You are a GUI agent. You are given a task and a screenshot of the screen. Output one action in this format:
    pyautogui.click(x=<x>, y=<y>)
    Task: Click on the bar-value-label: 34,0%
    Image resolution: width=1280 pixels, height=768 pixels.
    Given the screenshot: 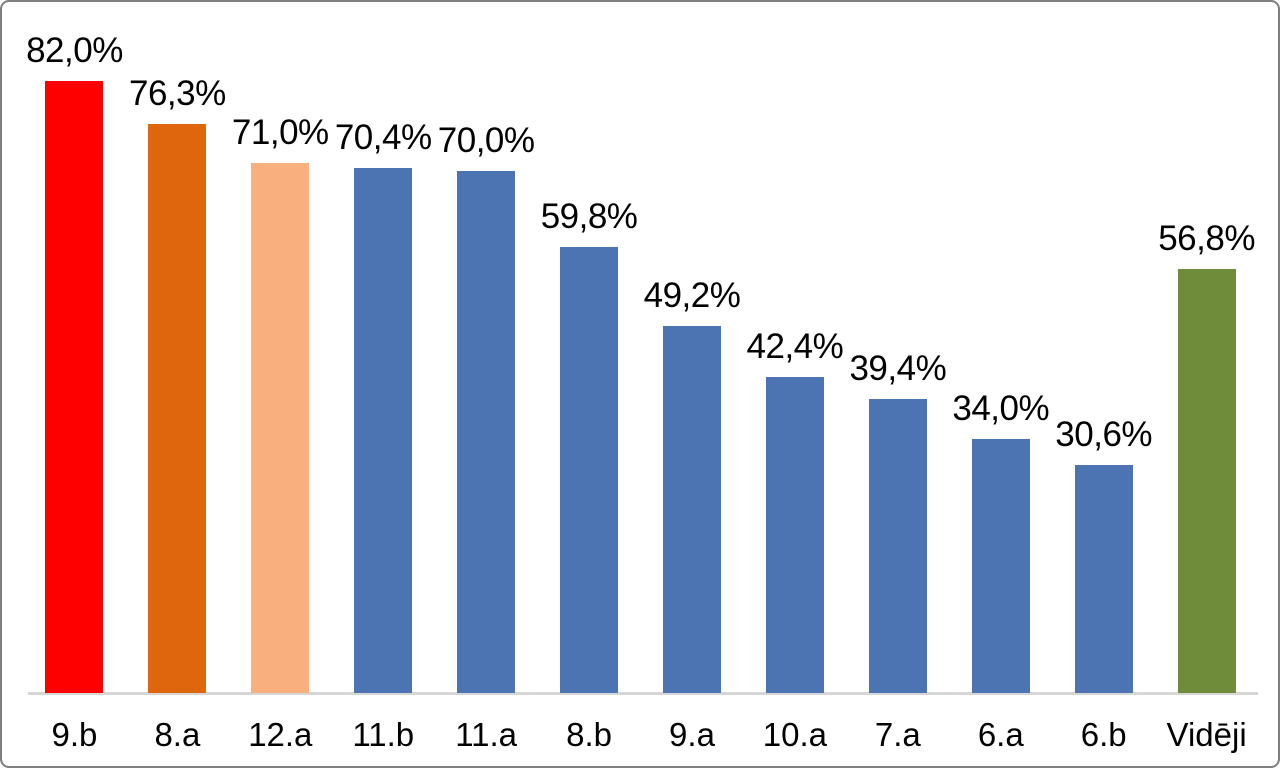 What is the action you would take?
    pyautogui.click(x=1001, y=408)
    